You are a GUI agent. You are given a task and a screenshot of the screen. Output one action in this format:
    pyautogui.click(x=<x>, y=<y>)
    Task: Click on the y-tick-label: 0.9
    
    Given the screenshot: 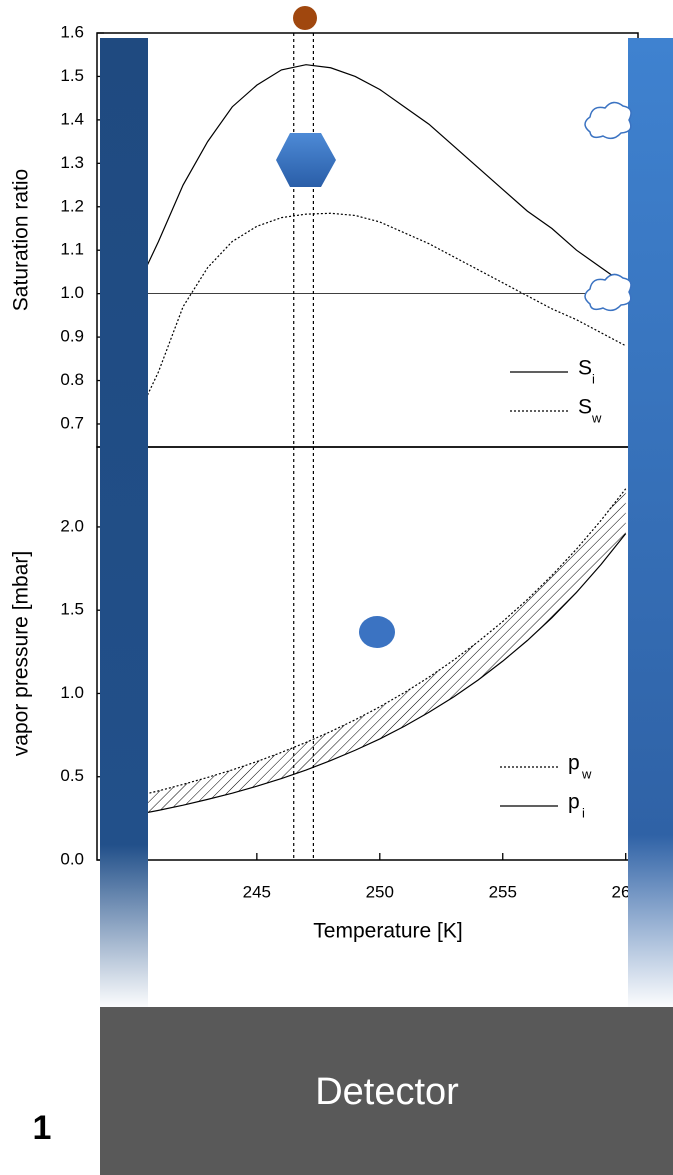 What is the action you would take?
    pyautogui.click(x=72, y=336)
    